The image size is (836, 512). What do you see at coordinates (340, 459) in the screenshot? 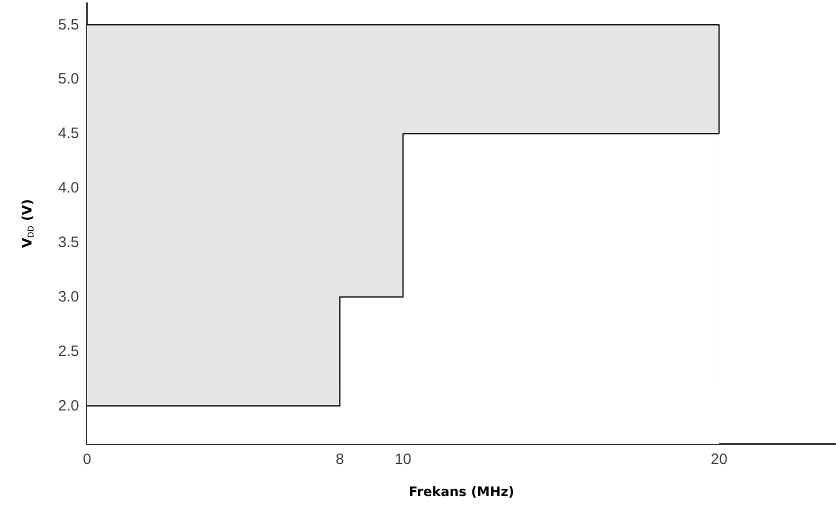
I see `x-tick-label: 8` at bounding box center [340, 459].